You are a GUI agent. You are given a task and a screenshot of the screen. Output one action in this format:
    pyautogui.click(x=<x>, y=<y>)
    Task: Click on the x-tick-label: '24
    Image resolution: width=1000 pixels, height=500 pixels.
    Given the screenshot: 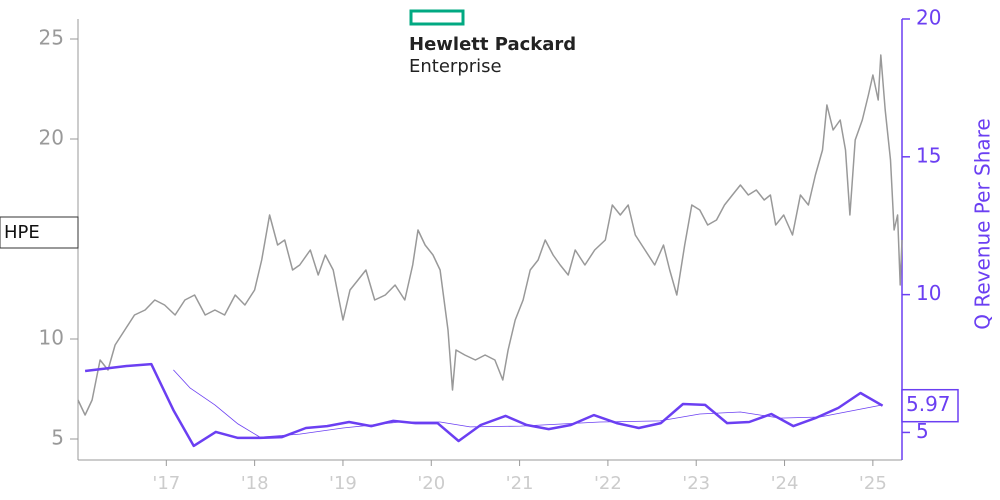 What is the action you would take?
    pyautogui.click(x=785, y=483)
    